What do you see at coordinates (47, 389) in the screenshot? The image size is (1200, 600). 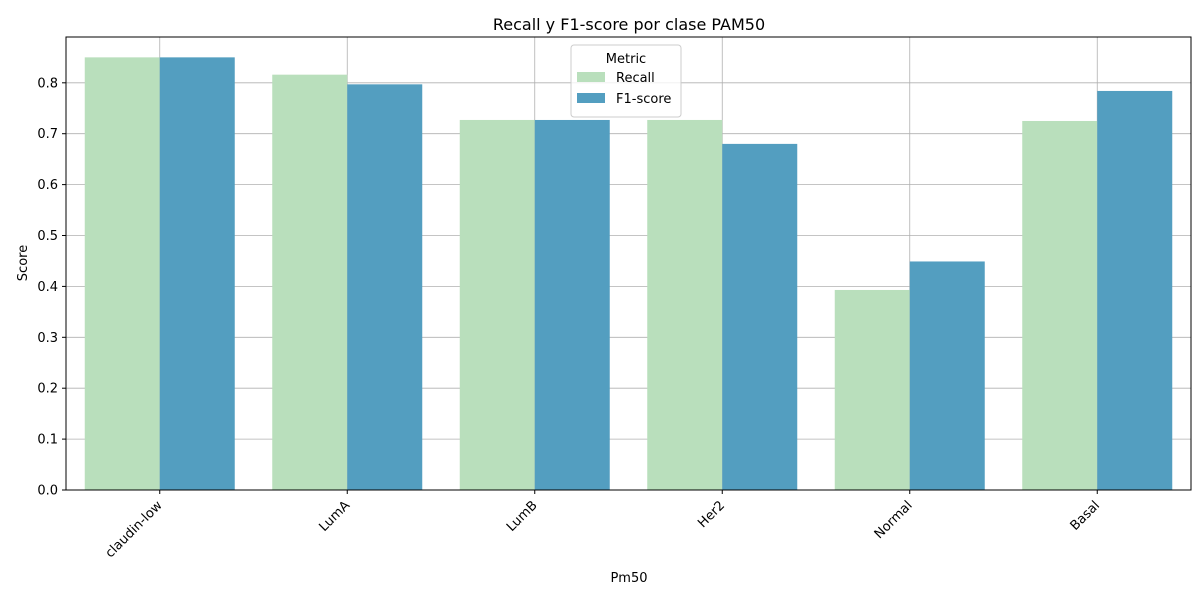 I see `y-tick-label: 0.2` at bounding box center [47, 389].